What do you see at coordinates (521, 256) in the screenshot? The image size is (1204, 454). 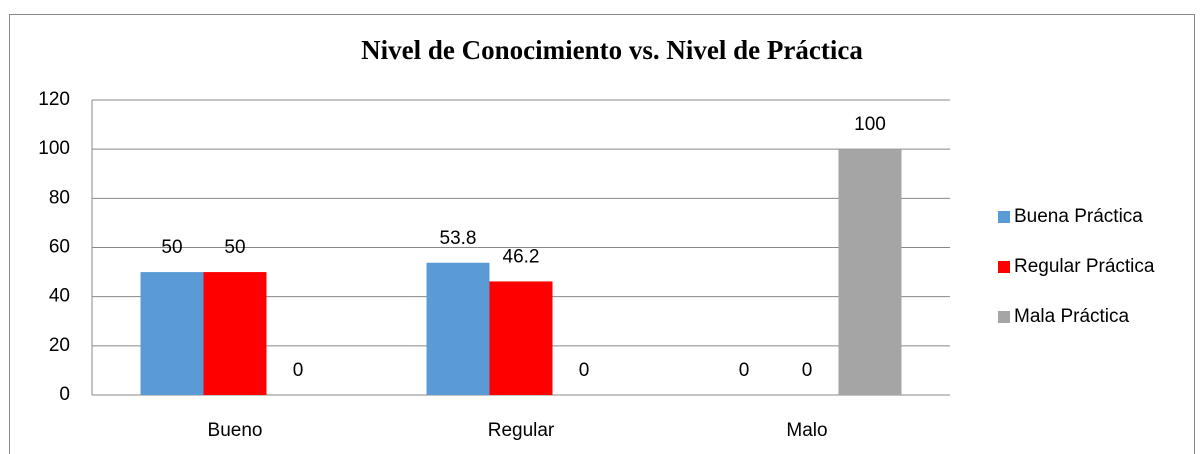 I see `data-label: 46.2` at bounding box center [521, 256].